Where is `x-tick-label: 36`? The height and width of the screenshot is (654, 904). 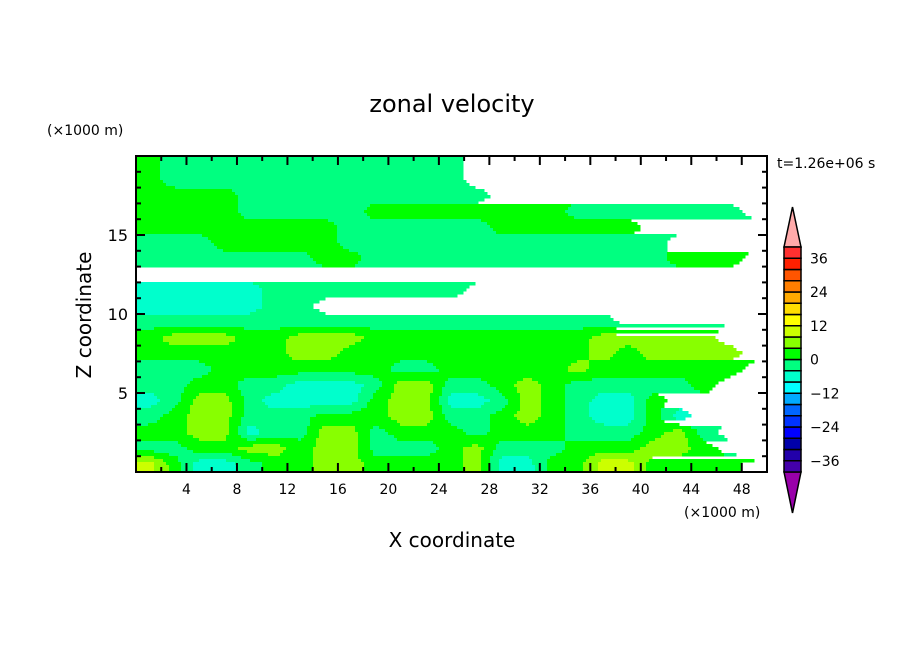 x-tick-label: 36 is located at coordinates (590, 490).